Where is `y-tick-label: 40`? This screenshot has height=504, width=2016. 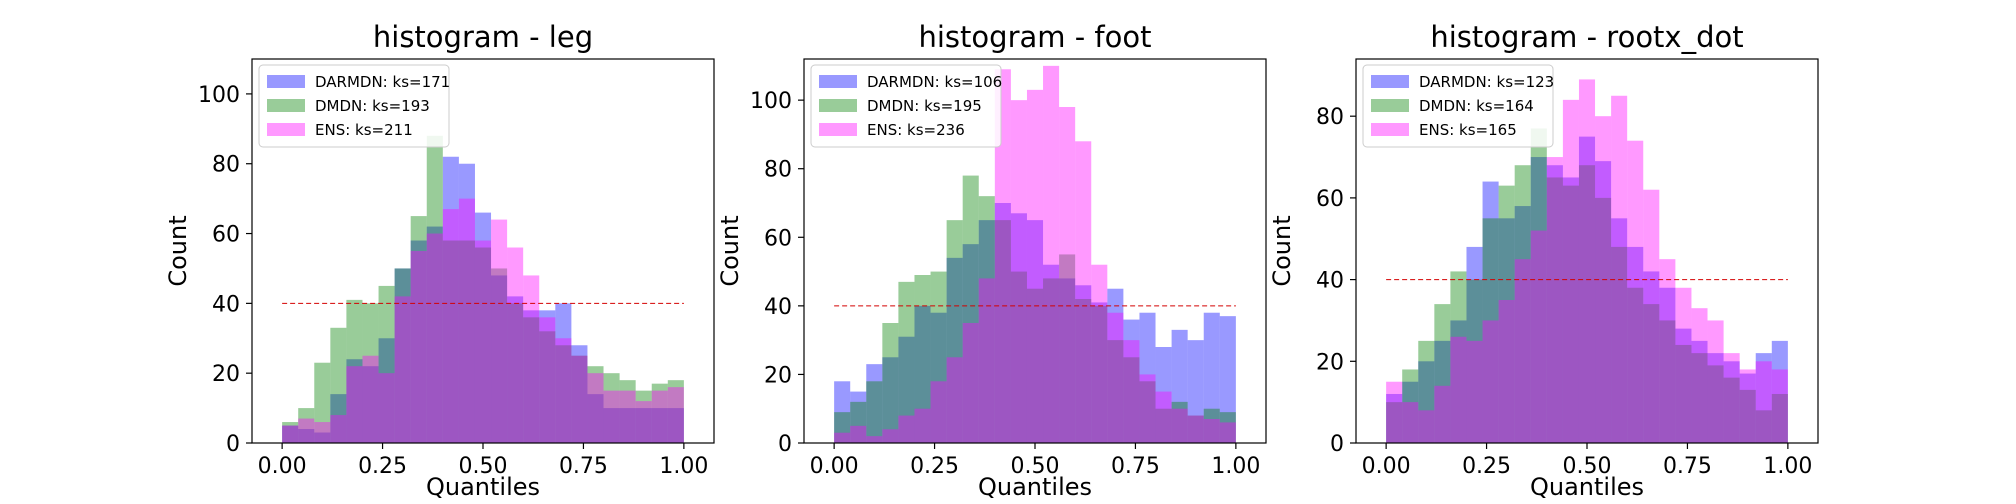
y-tick-label: 40 is located at coordinates (1330, 281).